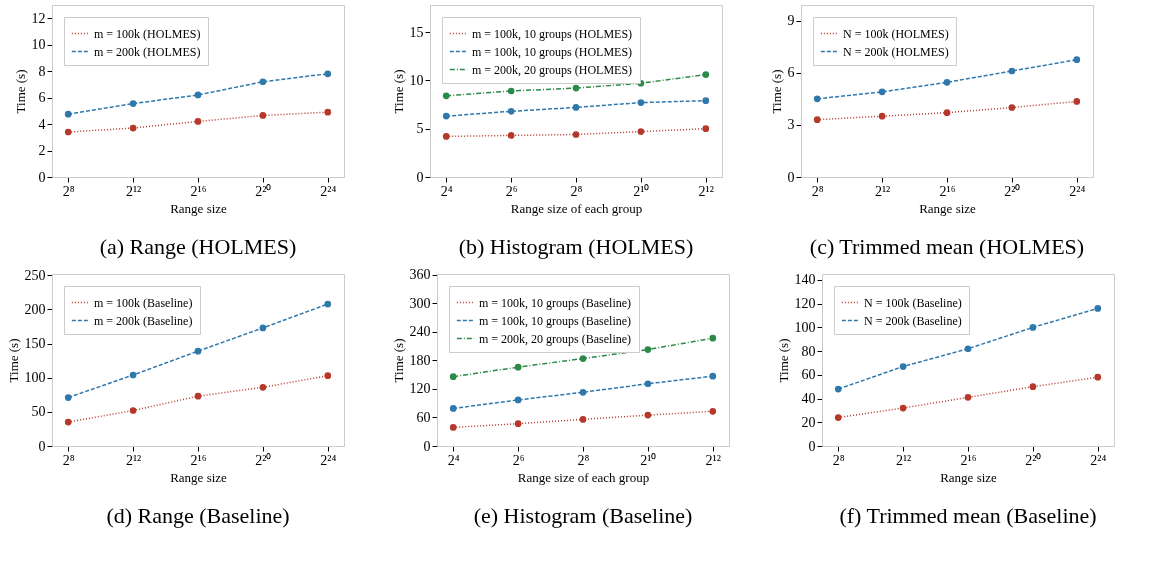 The image size is (1173, 578). Describe the element at coordinates (35, 275) in the screenshot. I see `y-tick-label: 250` at that location.